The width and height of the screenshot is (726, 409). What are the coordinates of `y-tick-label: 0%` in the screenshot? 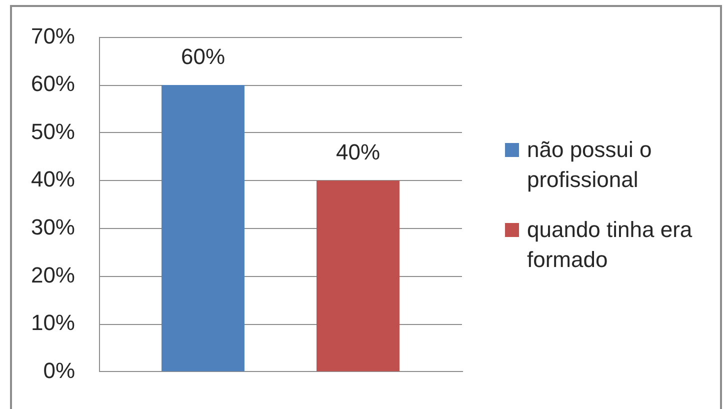 It's located at (59, 370).